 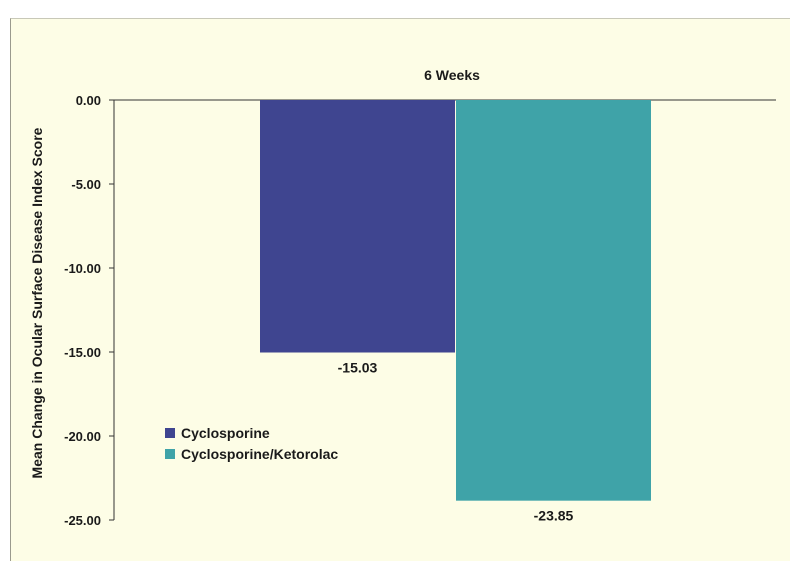 I want to click on y-tick-label: -15.00, so click(x=82, y=352).